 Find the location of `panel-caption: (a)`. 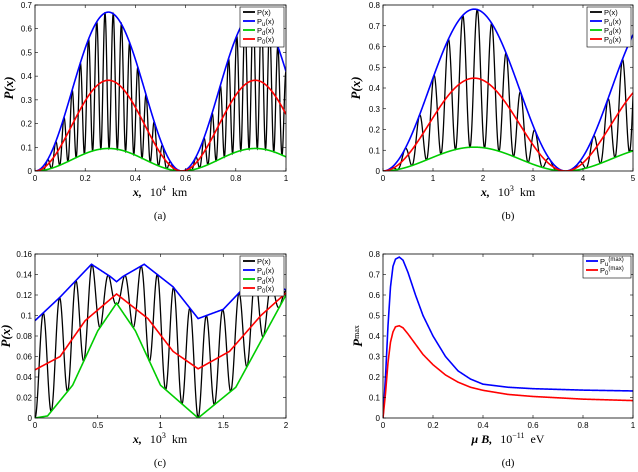

panel-caption: (a) is located at coordinates (160, 216).